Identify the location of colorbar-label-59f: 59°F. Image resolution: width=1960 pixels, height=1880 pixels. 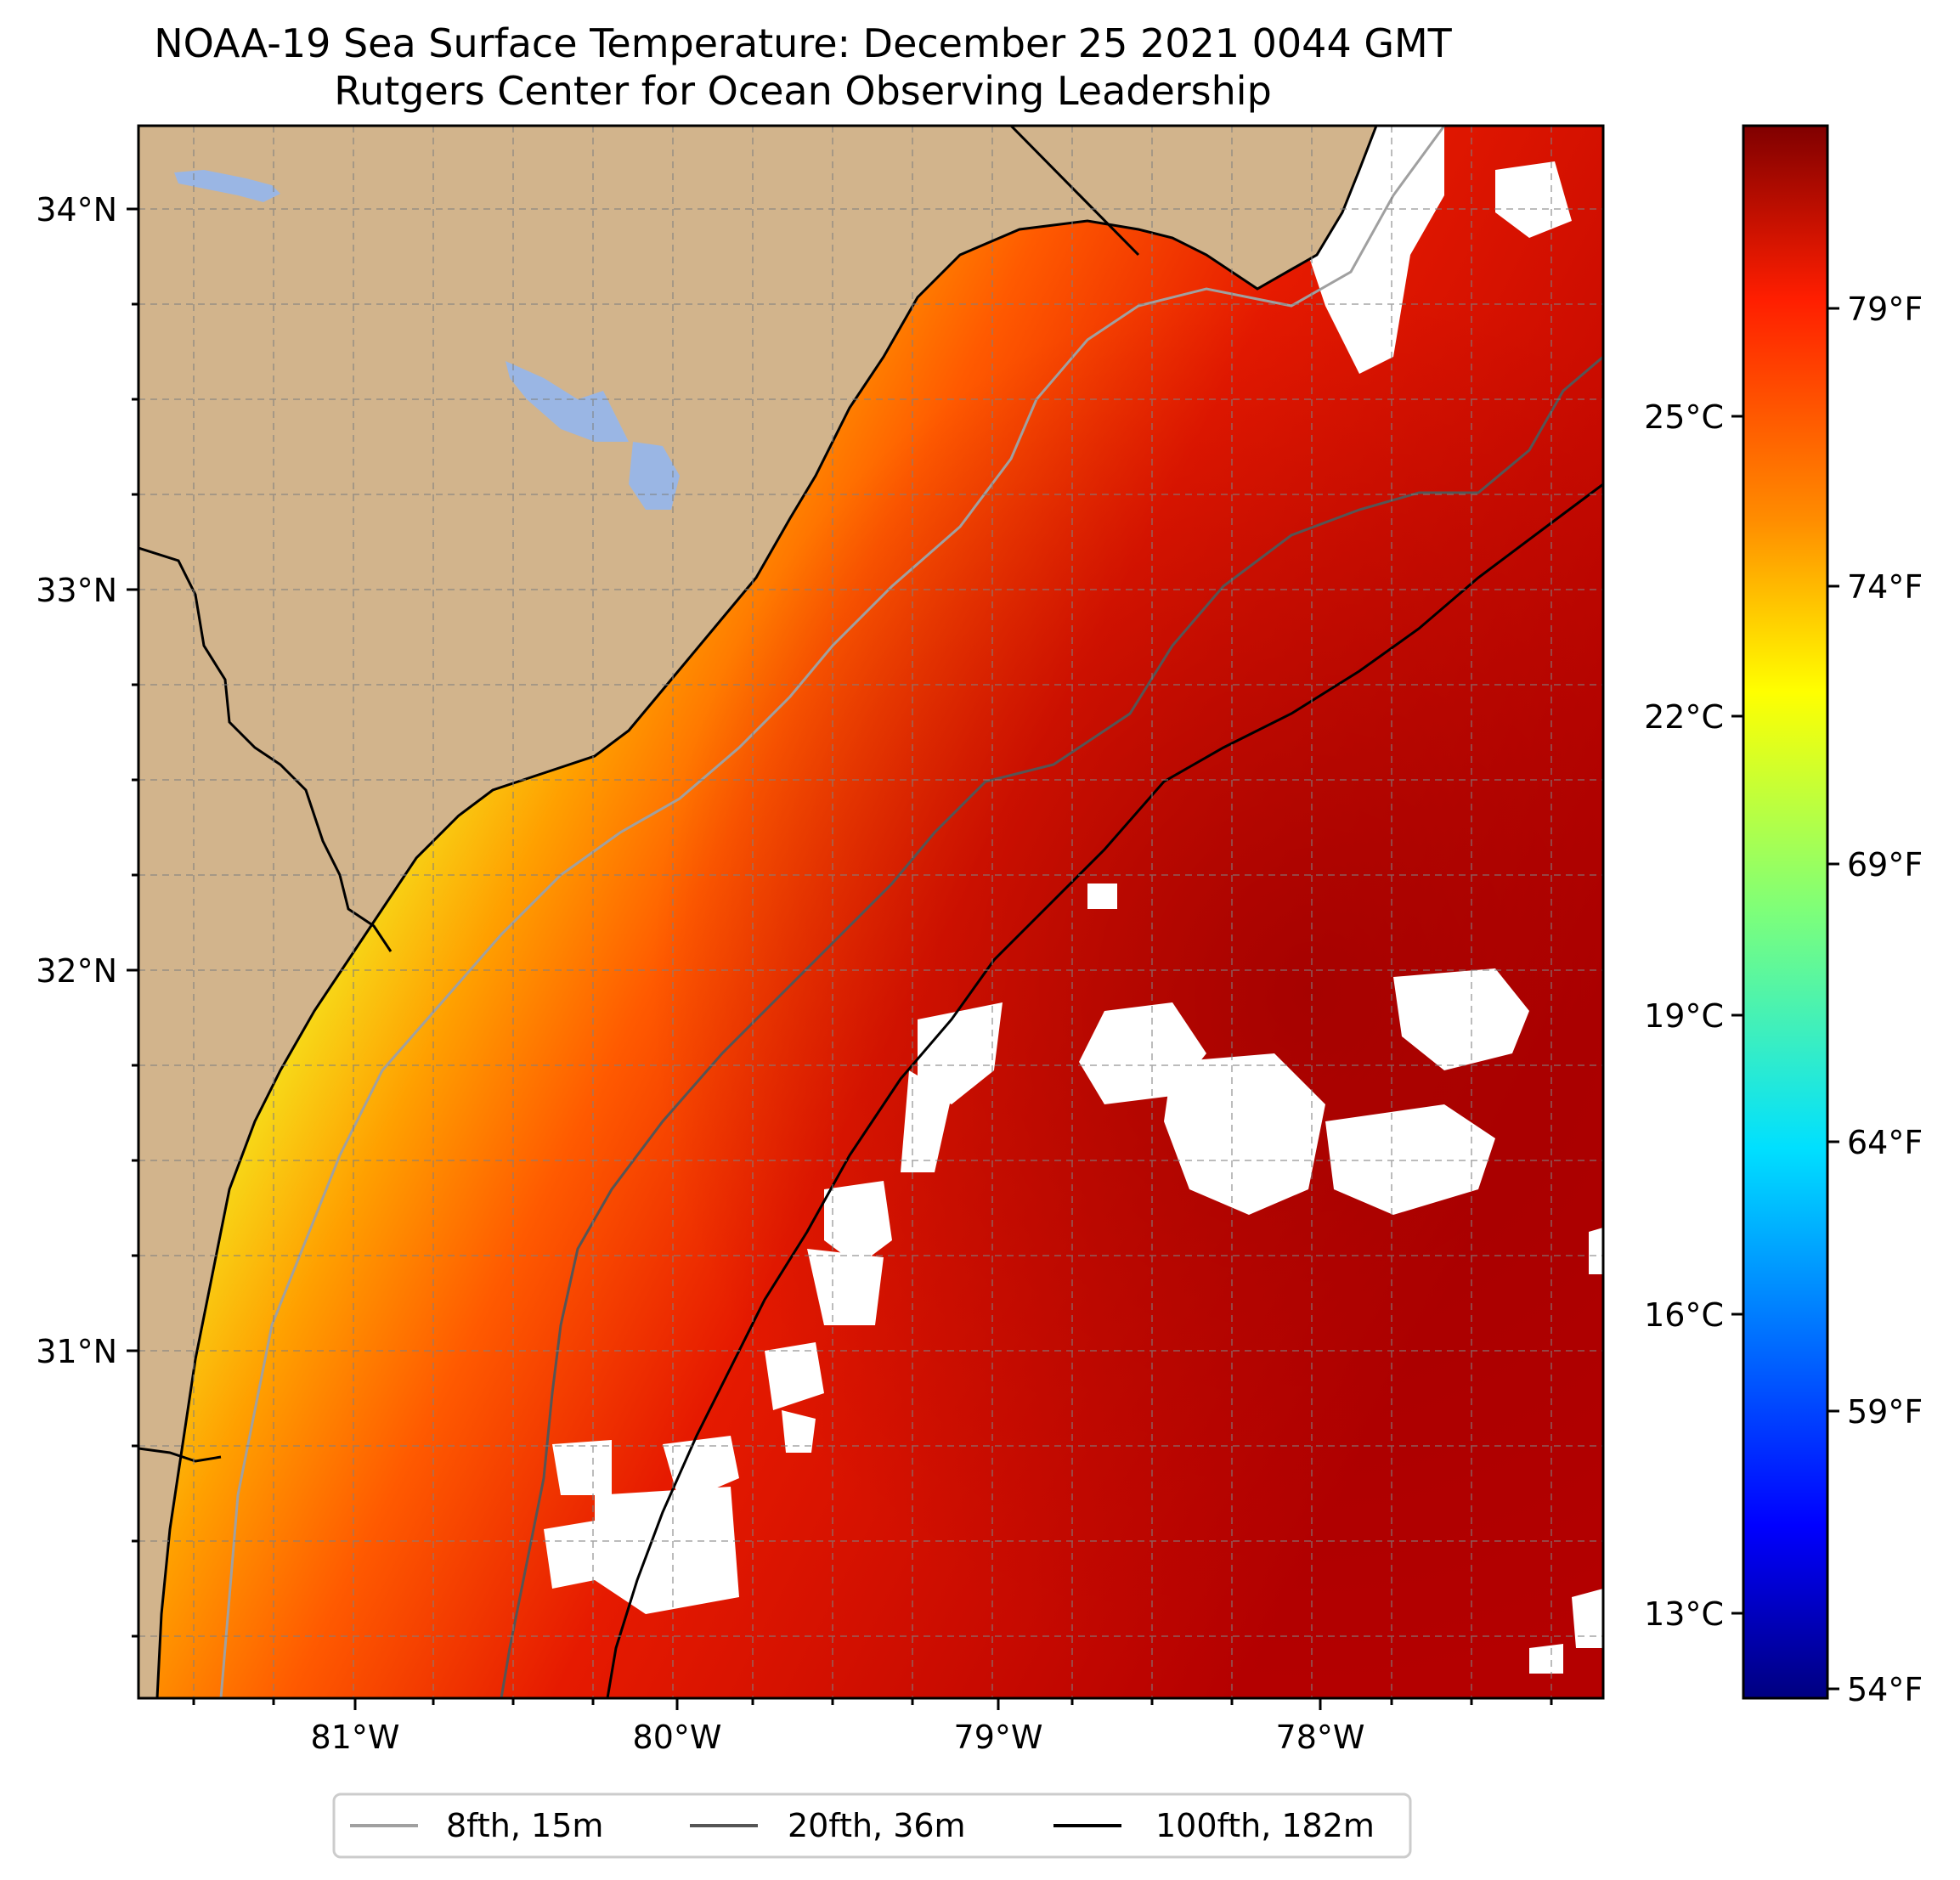
(1885, 1412).